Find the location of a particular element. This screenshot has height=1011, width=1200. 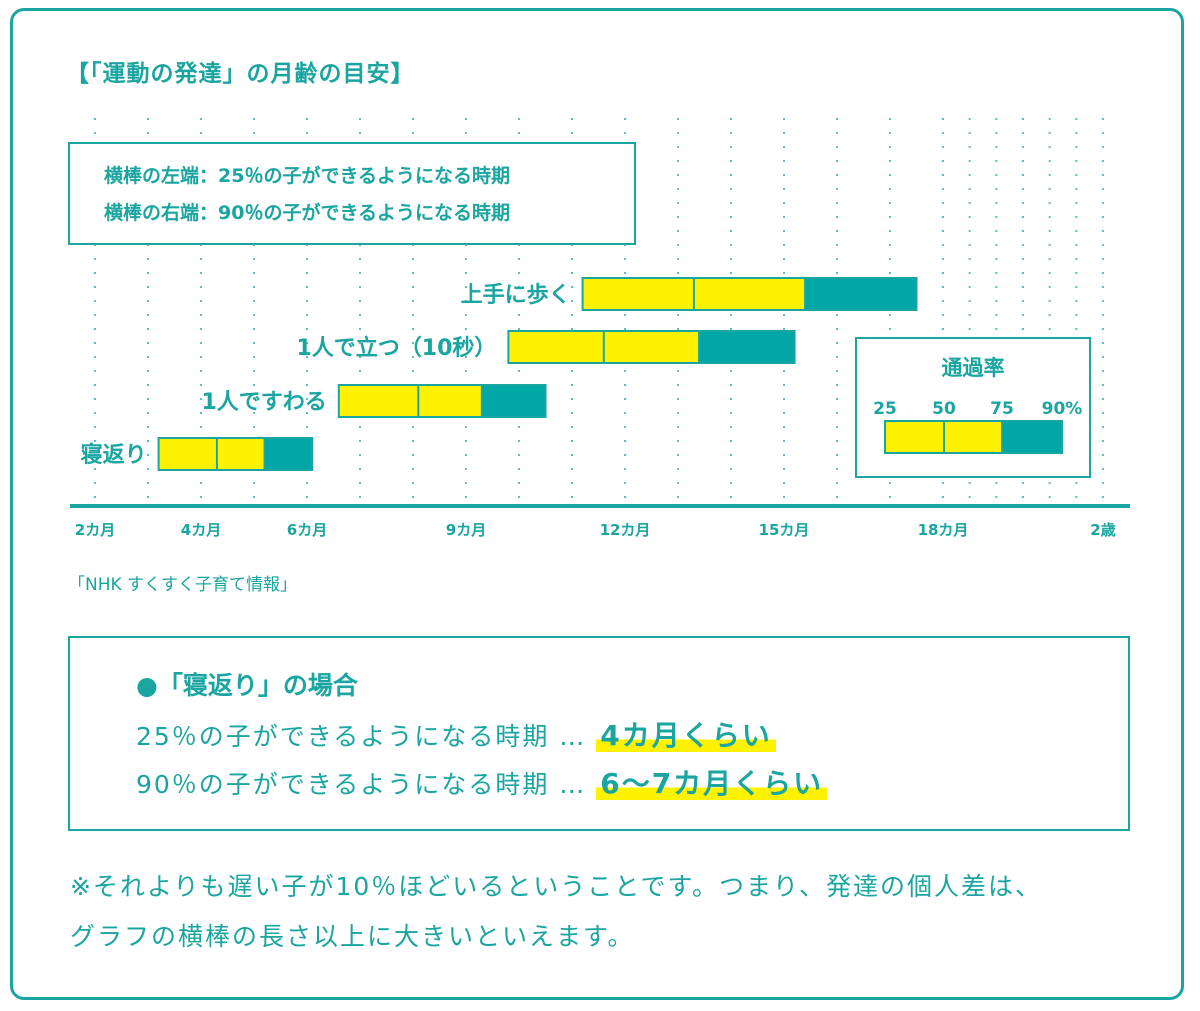

legend-label: 25 is located at coordinates (885, 409).